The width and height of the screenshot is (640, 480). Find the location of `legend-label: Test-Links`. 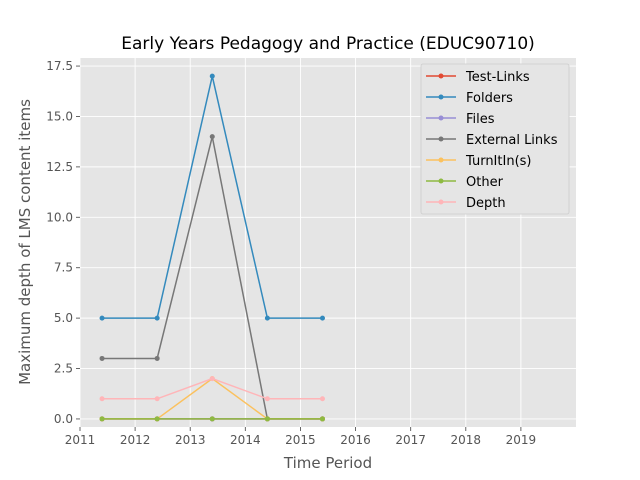

legend-label: Test-Links is located at coordinates (497, 77).